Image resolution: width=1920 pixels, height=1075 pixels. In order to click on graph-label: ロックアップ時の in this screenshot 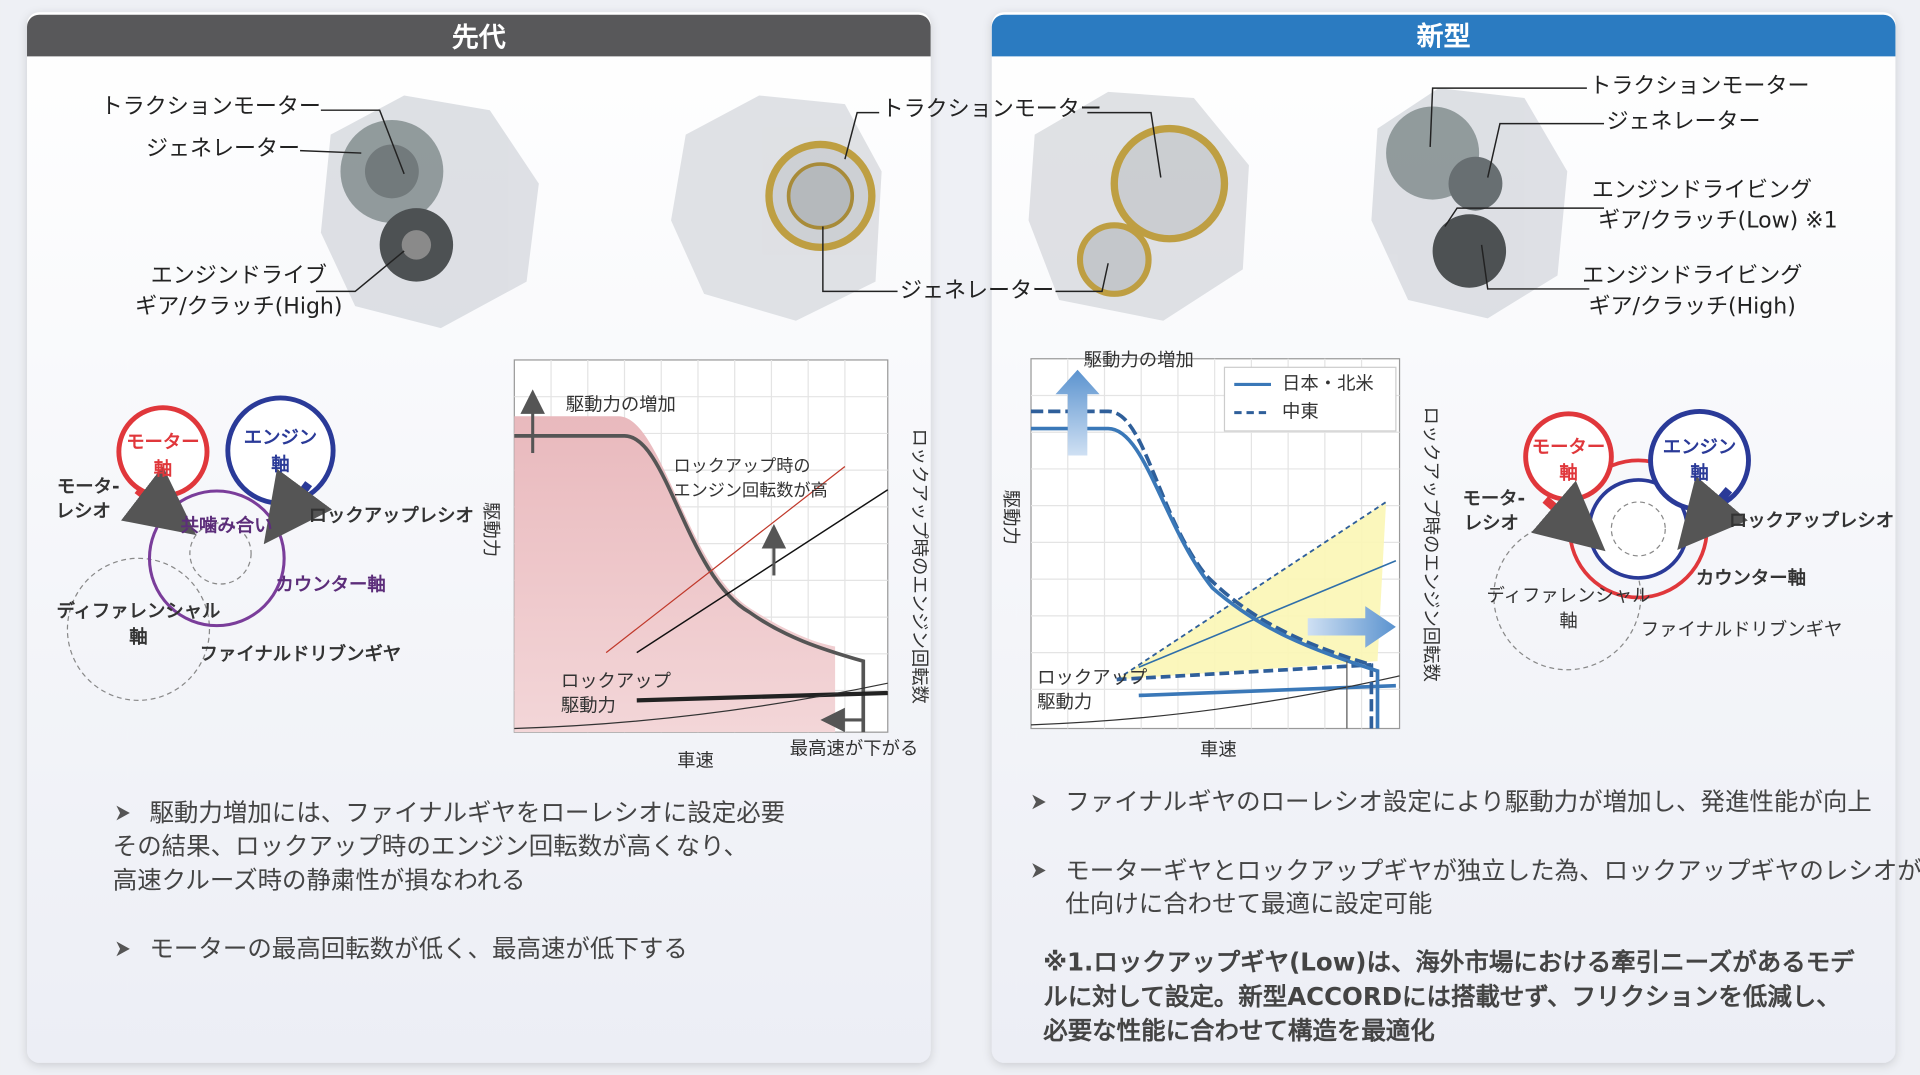, I will do `click(741, 466)`.